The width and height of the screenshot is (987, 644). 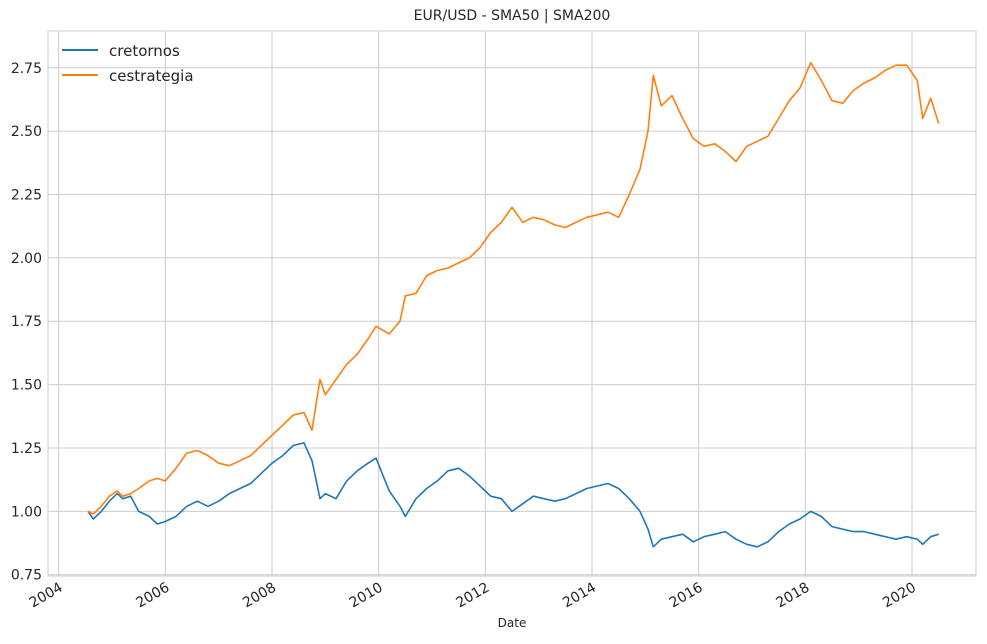 What do you see at coordinates (366, 596) in the screenshot?
I see `x-tick-label: 2010` at bounding box center [366, 596].